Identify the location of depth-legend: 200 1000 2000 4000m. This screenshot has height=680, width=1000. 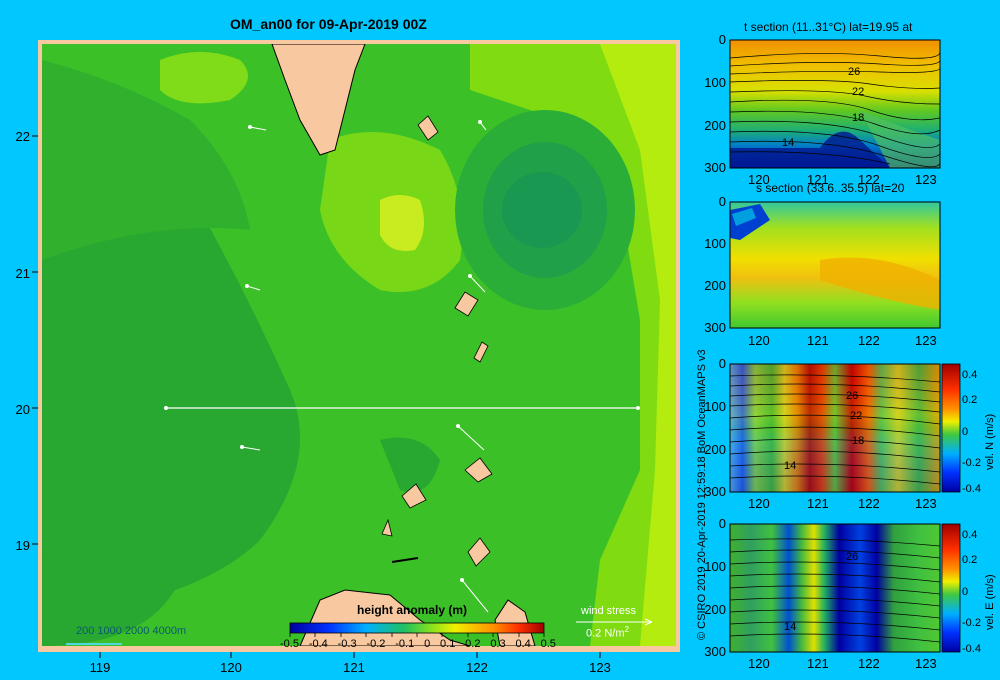
(131, 631).